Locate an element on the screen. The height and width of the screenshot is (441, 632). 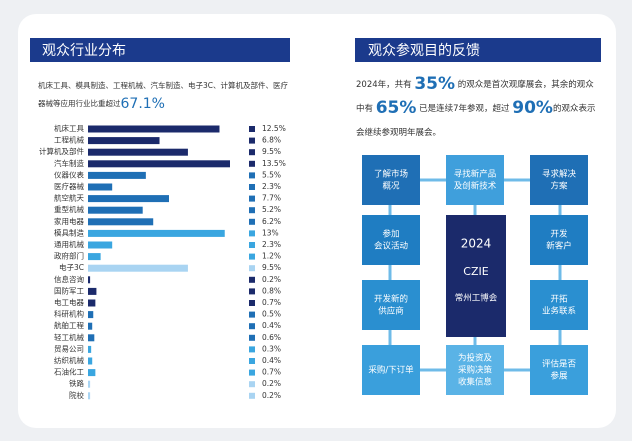
node-label: 开拓 is located at coordinates (559, 299).